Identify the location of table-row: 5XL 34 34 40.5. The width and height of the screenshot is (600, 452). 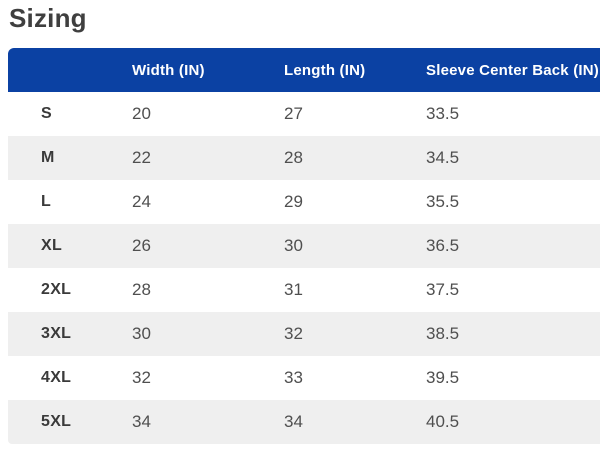
(304, 422).